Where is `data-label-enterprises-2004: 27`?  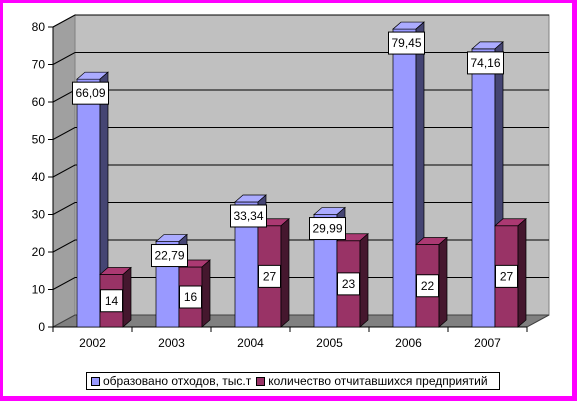
data-label-enterprises-2004: 27 is located at coordinates (269, 276).